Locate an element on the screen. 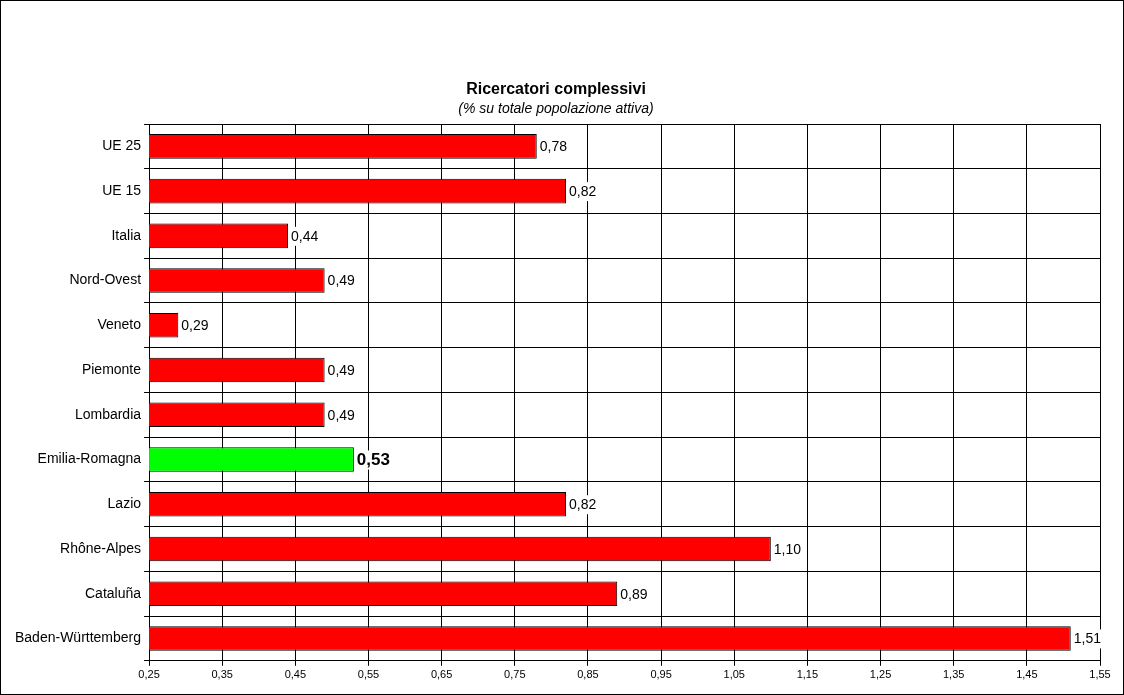 This screenshot has width=1124, height=695. x-tick-label: 0,85 is located at coordinates (588, 674).